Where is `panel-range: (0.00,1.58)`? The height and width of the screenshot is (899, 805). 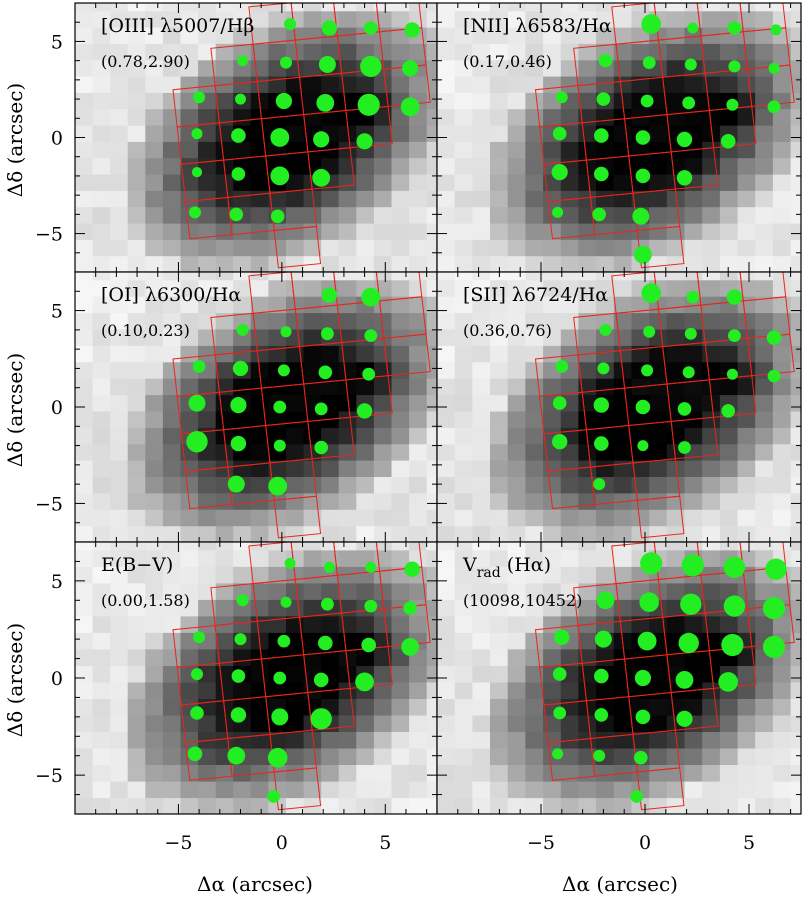 panel-range: (0.00,1.58) is located at coordinates (145, 600).